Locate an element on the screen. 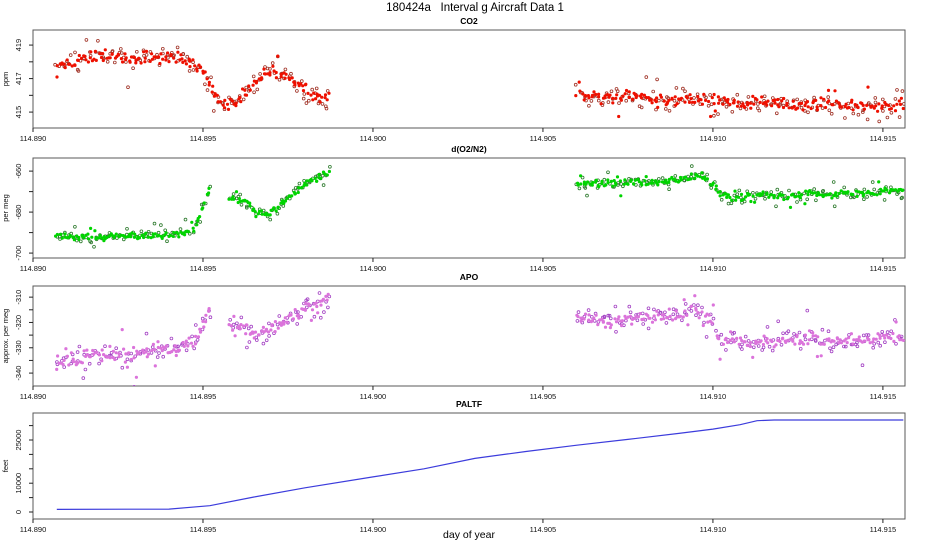 The image size is (950, 550). panel-title-d-o2-n2: d(O2/N2) is located at coordinates (469, 149).